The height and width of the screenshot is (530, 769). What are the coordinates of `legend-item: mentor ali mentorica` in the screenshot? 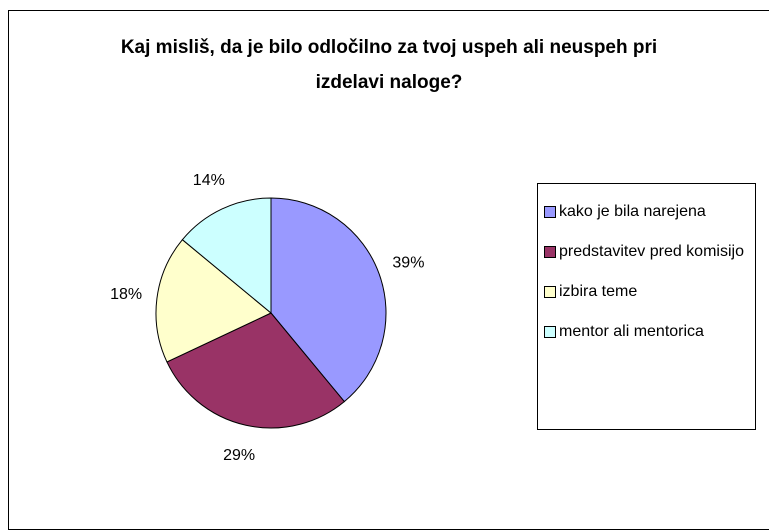 It's located at (647, 331).